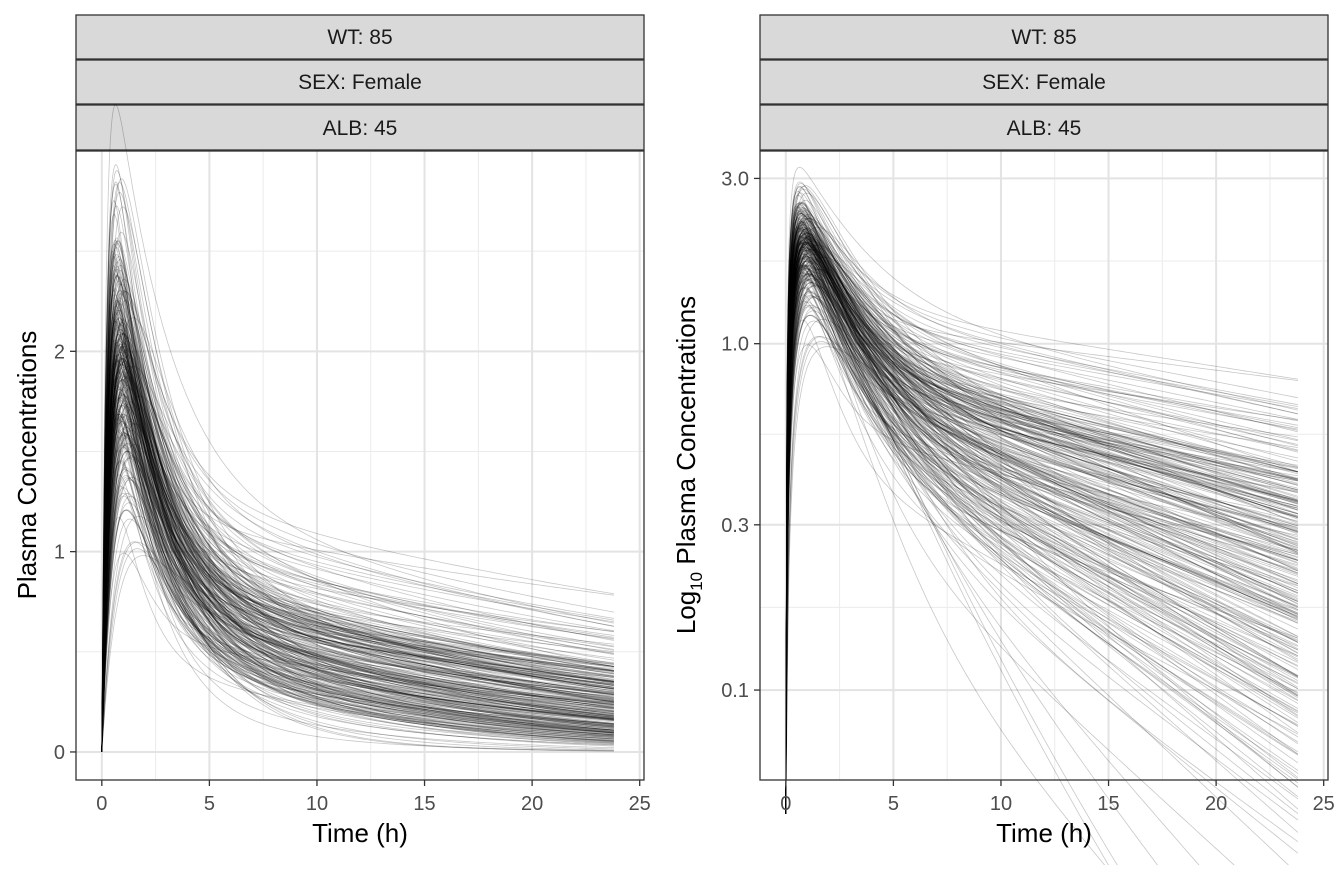 The width and height of the screenshot is (1344, 870). I want to click on strip-label: SEX: Female, so click(1044, 82).